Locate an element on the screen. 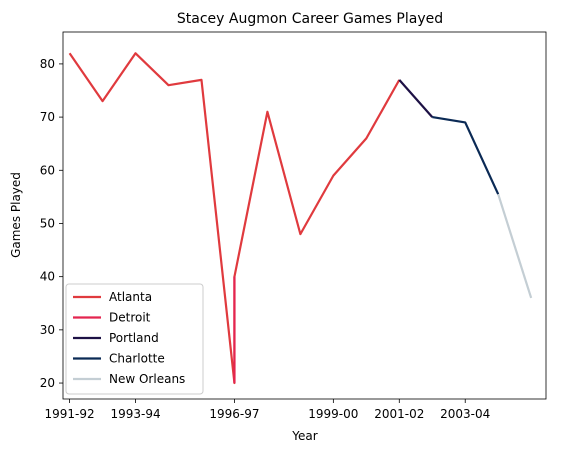 Image resolution: width=566 pixels, height=453 pixels. series-line-new-orleans is located at coordinates (515, 246).